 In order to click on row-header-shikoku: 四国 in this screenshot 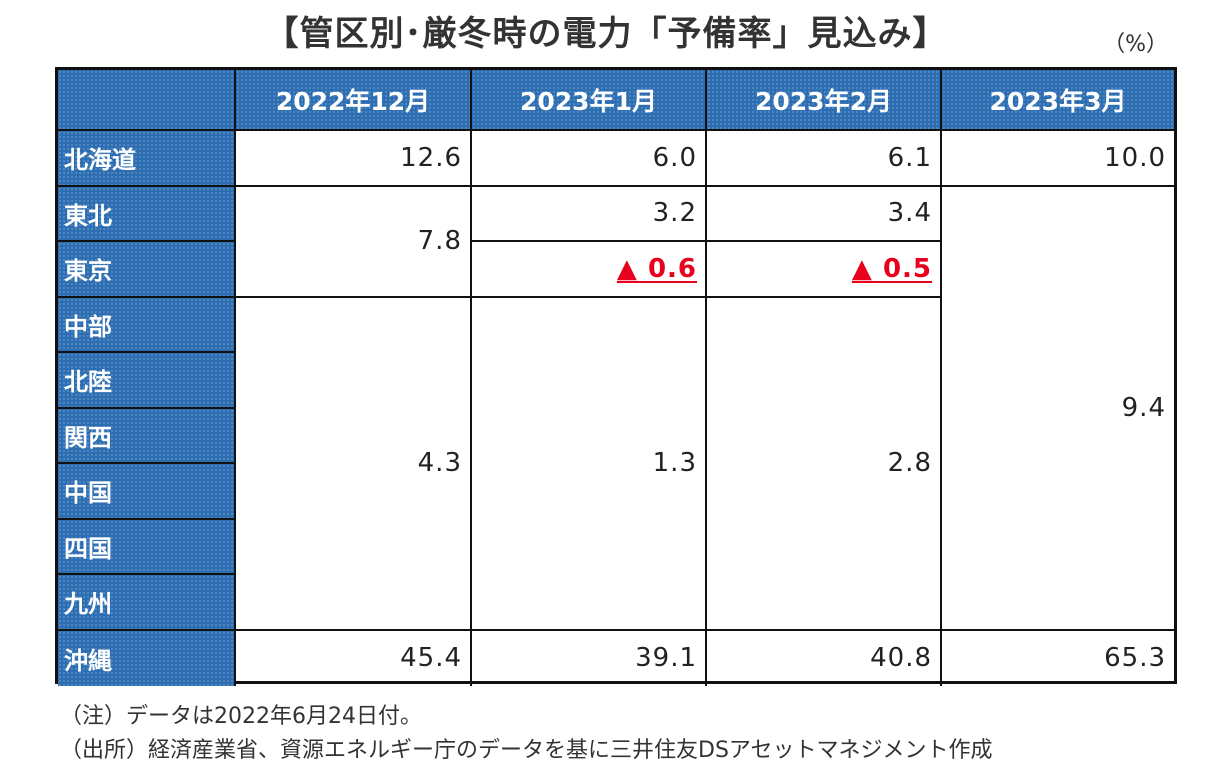, I will do `click(147, 547)`.